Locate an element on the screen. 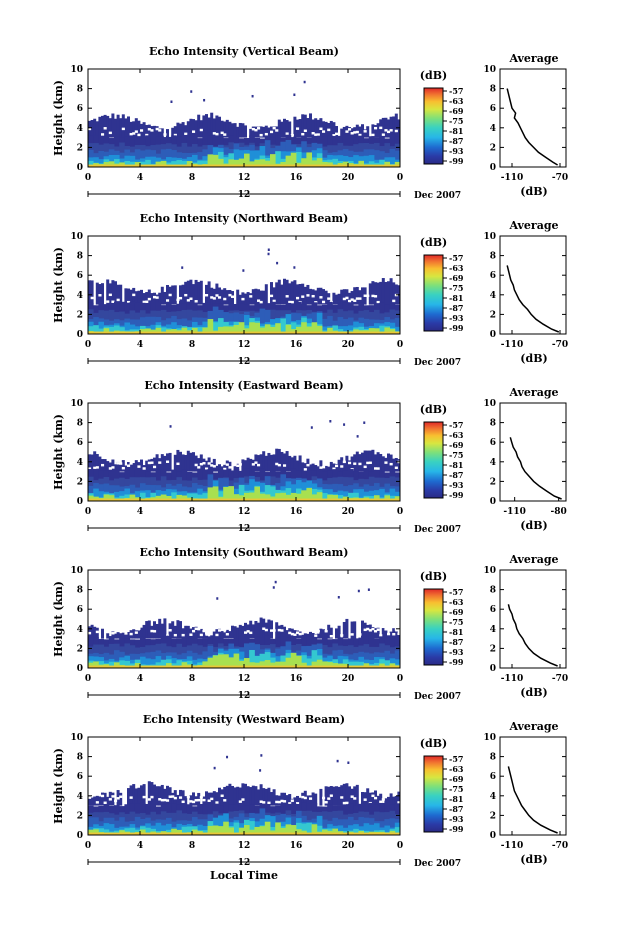 The width and height of the screenshot is (620, 929). average-x-tick-label: -70 is located at coordinates (560, 178).